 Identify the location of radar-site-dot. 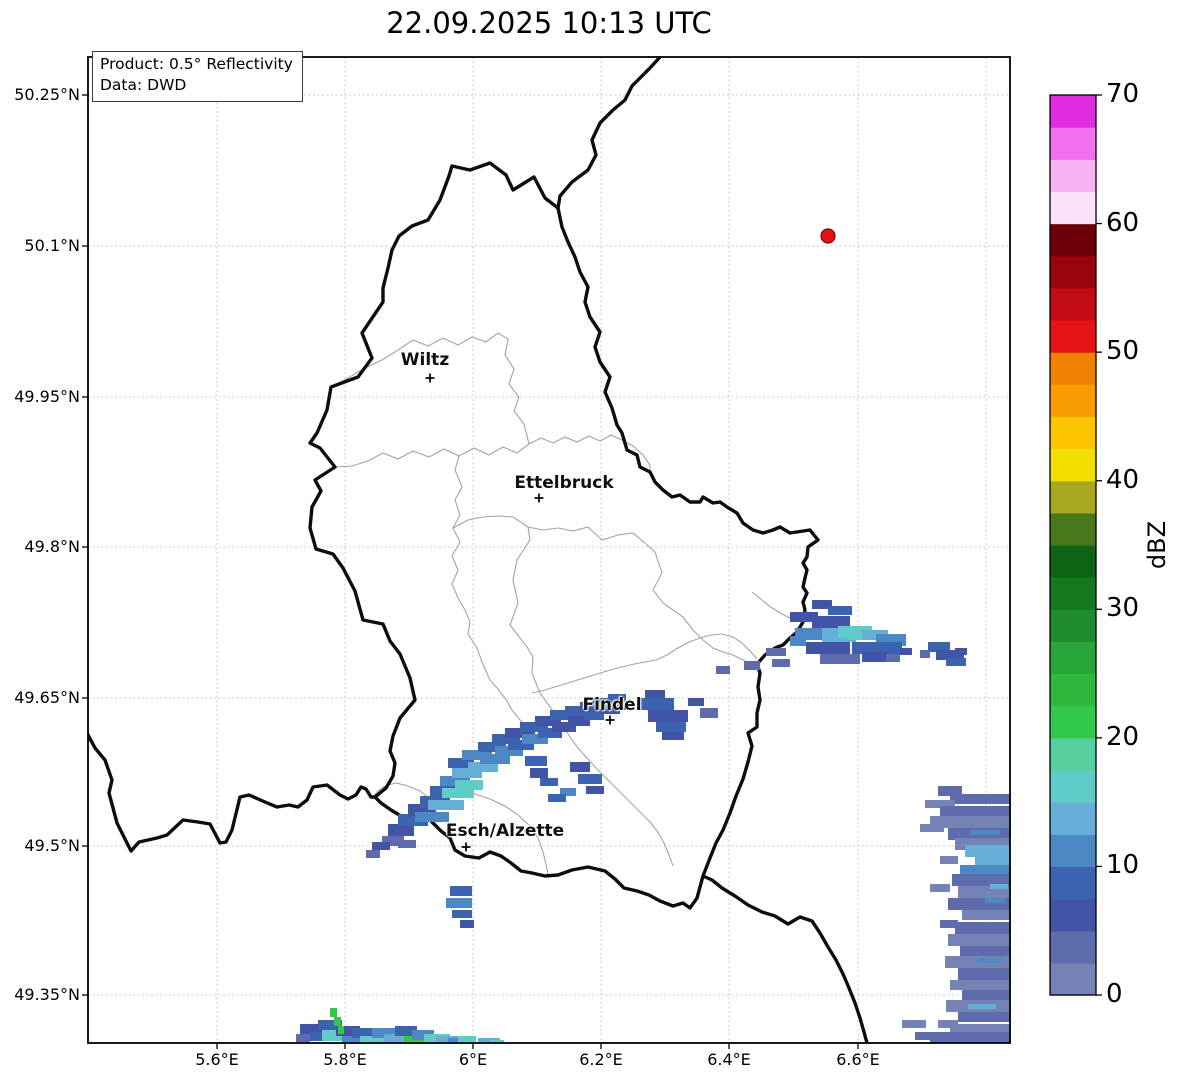
(828, 236).